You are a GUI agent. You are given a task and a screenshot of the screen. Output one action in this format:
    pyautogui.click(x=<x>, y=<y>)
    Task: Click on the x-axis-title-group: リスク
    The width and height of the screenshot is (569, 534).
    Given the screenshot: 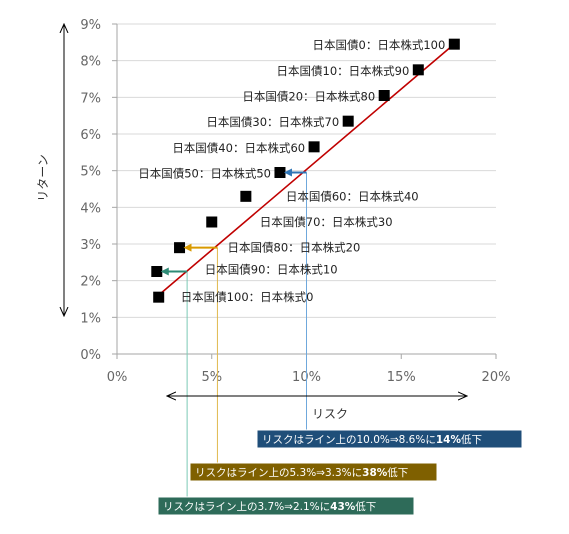 What is the action you would take?
    pyautogui.click(x=317, y=408)
    